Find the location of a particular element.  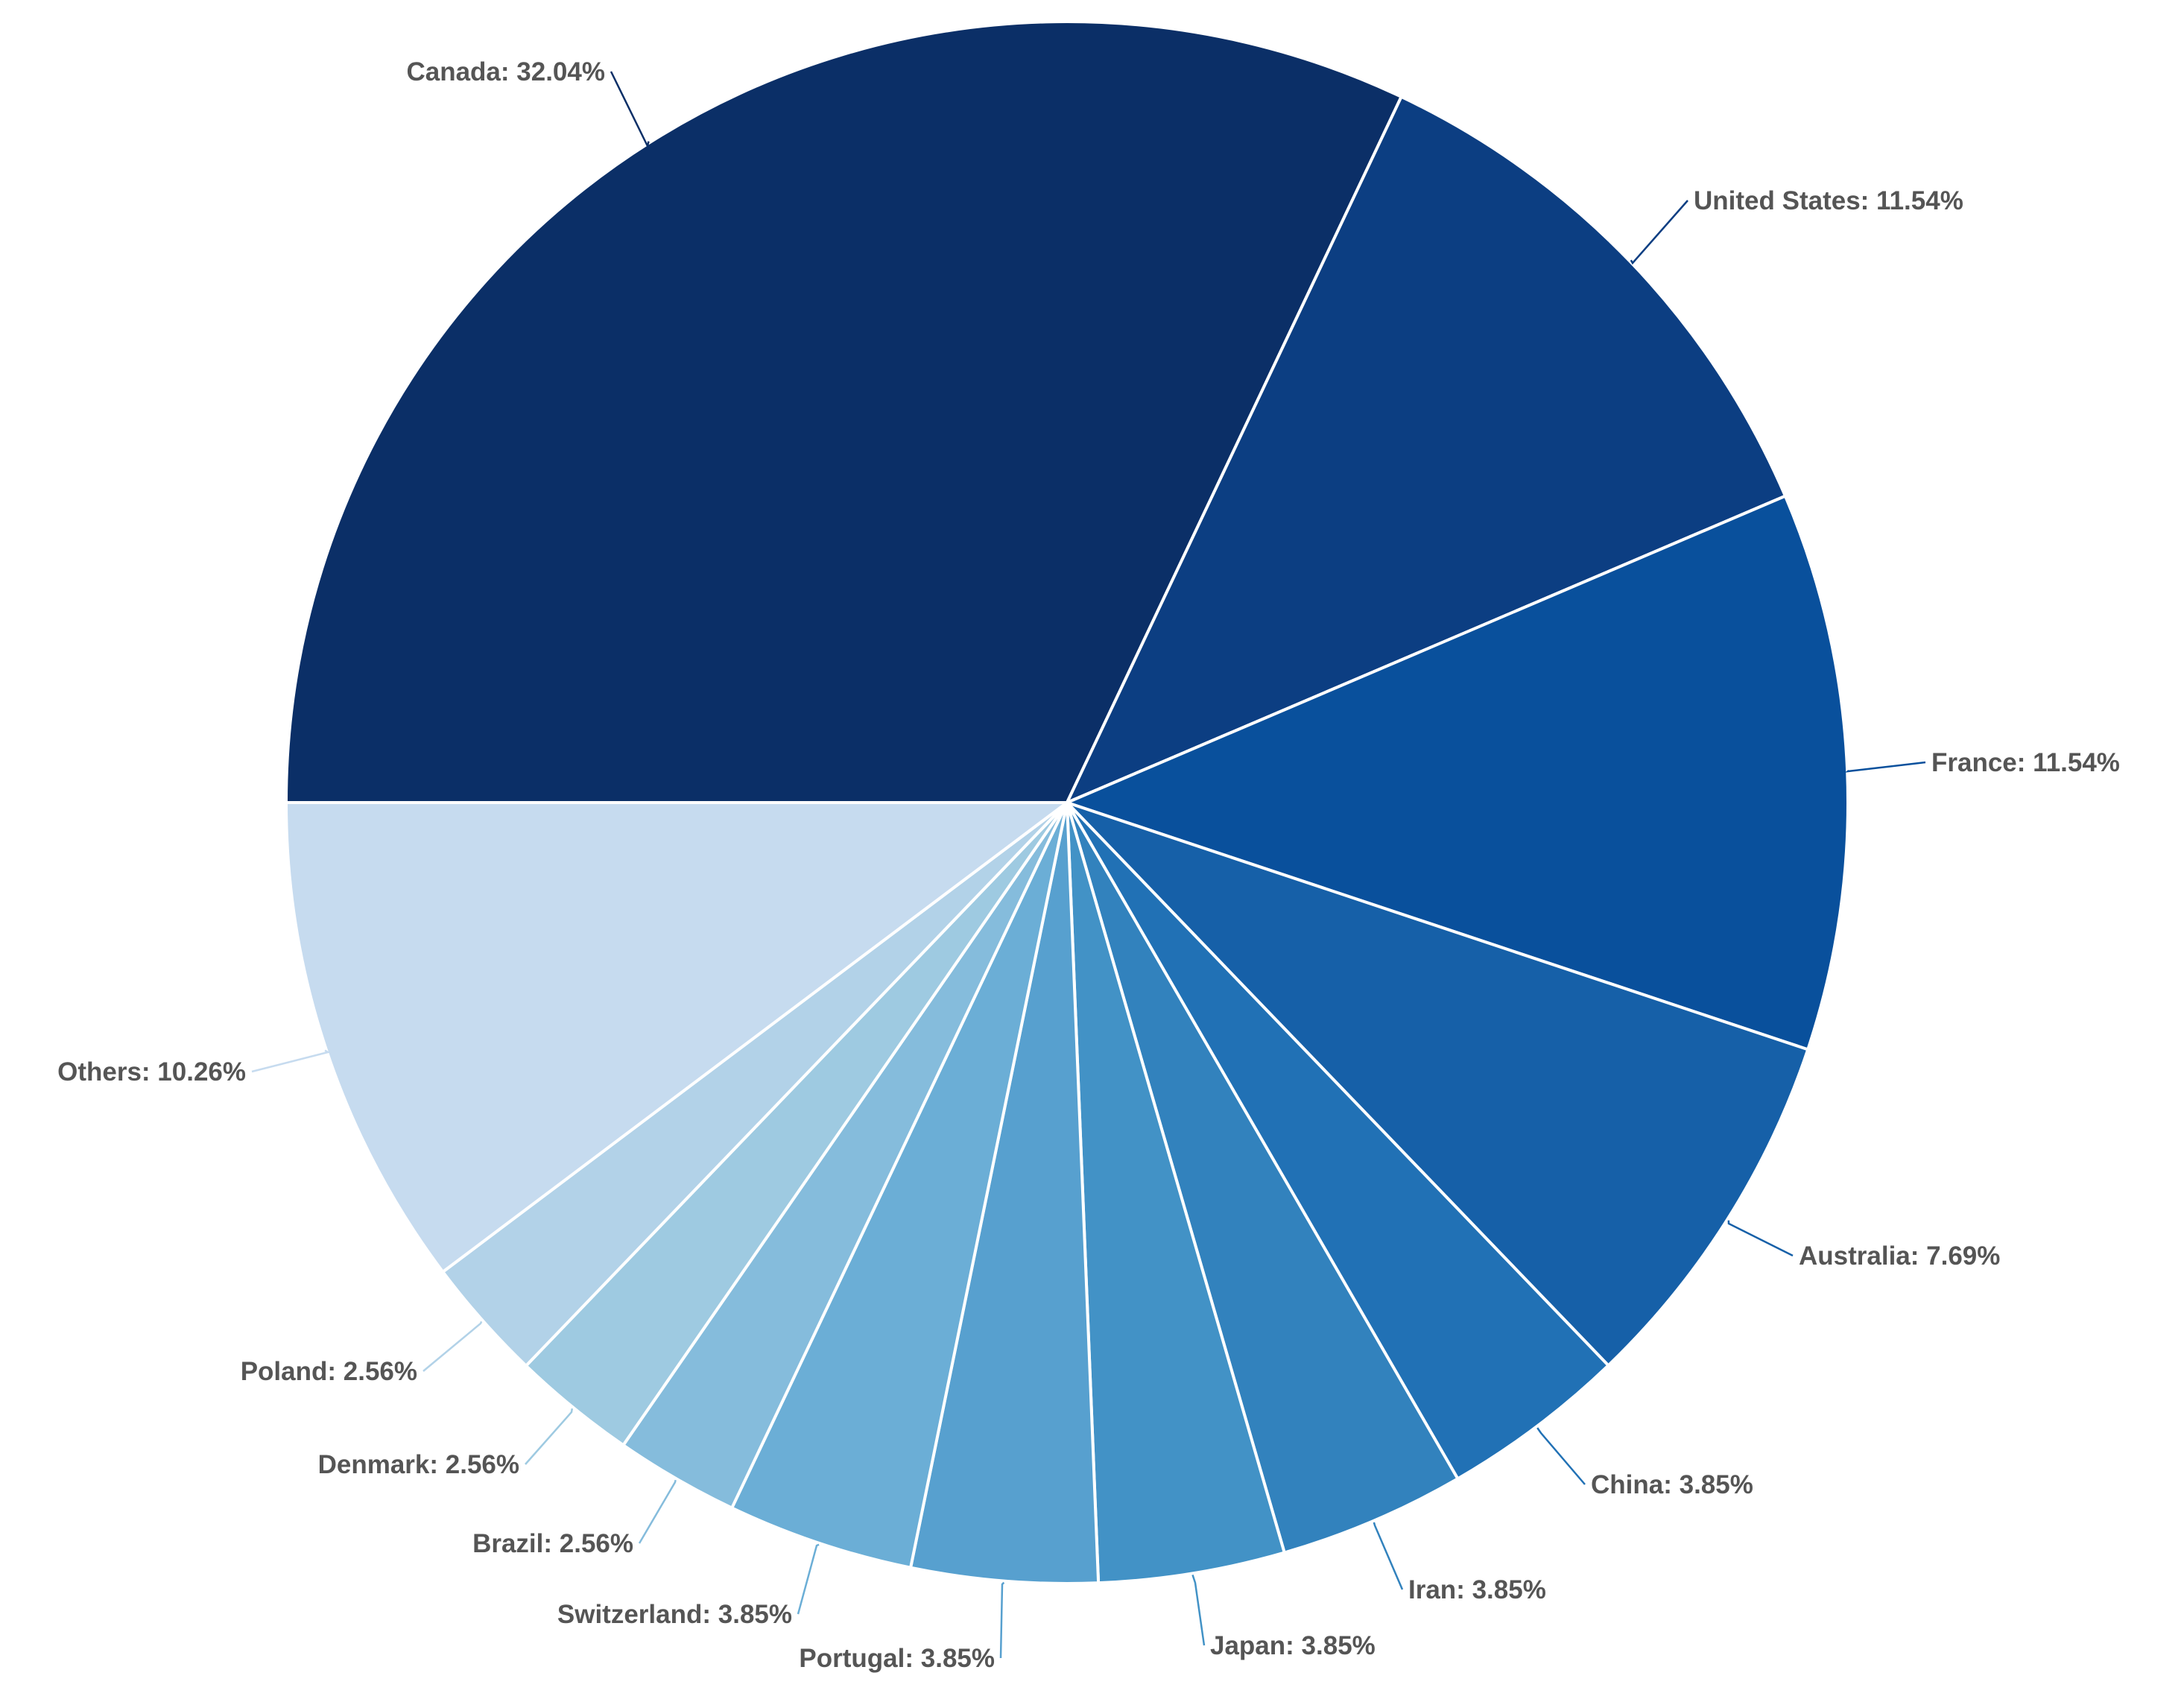

leader-line-canada is located at coordinates (630, 110).